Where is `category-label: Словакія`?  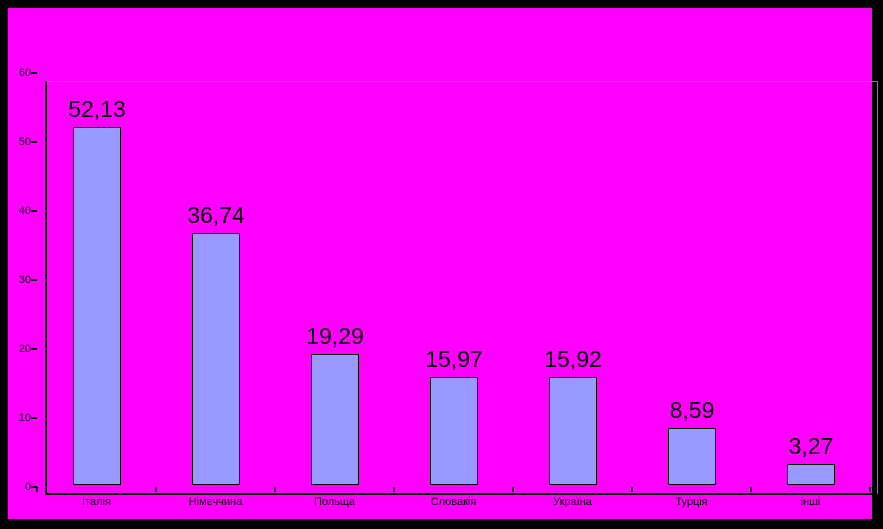 category-label: Словакія is located at coordinates (453, 502).